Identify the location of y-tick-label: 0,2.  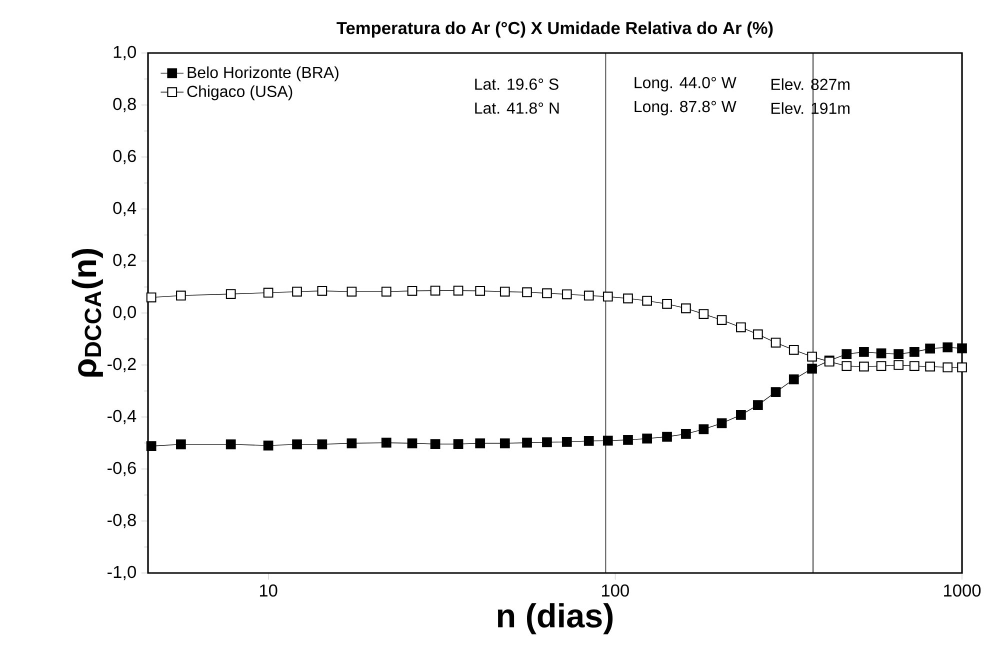
(124, 261).